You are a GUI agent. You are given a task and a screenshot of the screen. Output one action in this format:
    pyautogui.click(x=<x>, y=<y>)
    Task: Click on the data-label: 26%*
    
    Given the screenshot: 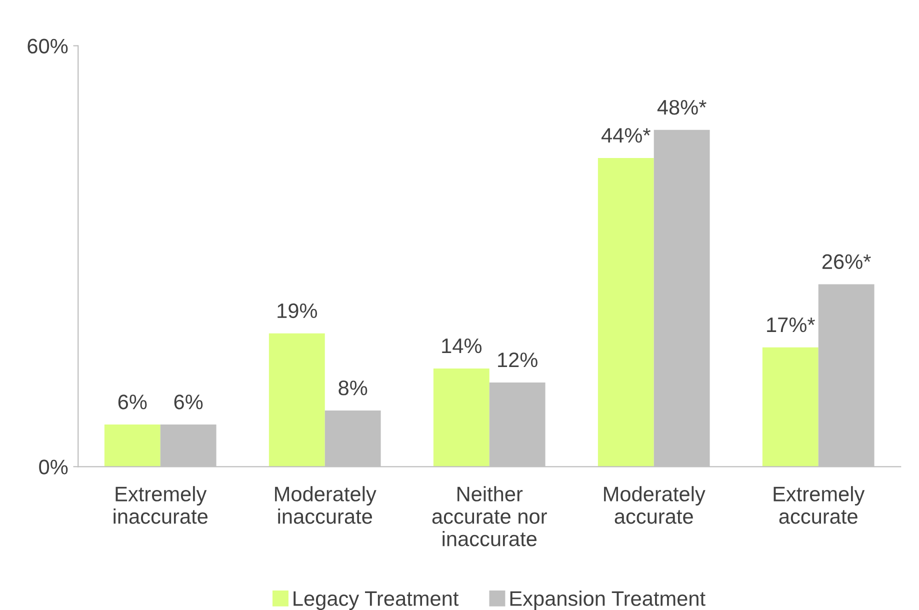 What is the action you would take?
    pyautogui.click(x=846, y=262)
    